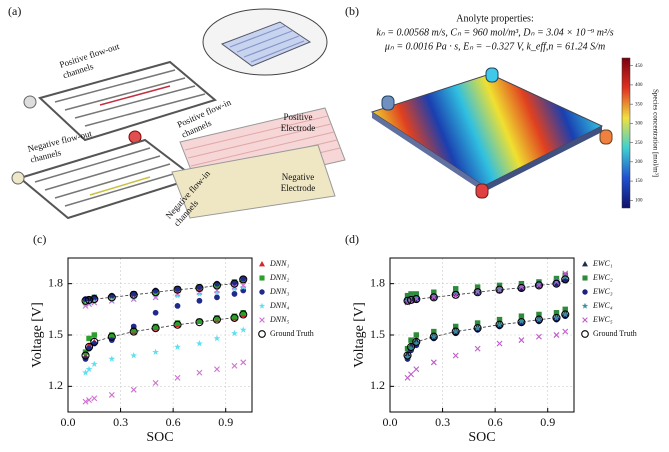 This screenshot has height=452, width=669. I want to click on legend-label: DNN₅, so click(279, 319).